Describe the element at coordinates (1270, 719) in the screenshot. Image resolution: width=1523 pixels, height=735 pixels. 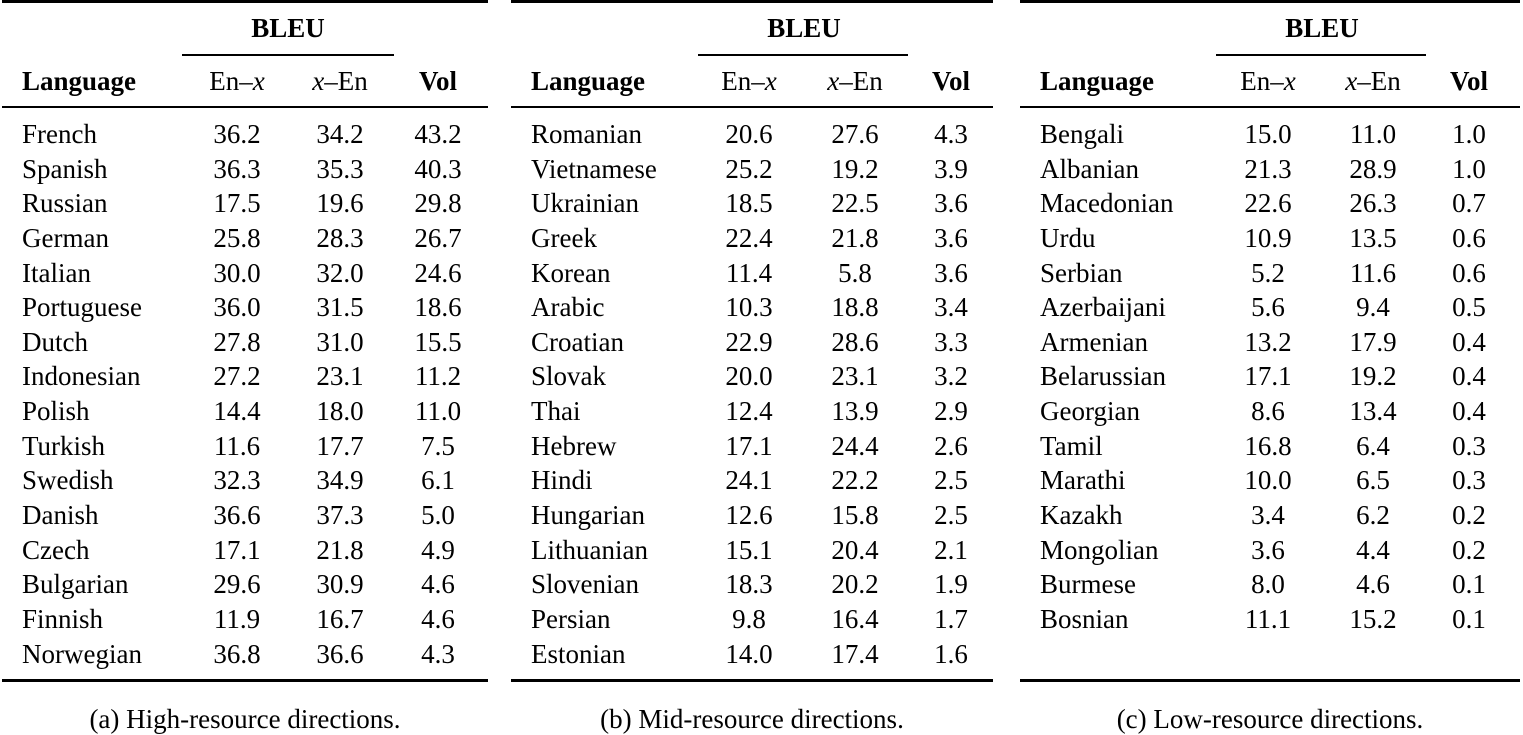
I see `table-caption: (c) Low-resource directions.` at that location.